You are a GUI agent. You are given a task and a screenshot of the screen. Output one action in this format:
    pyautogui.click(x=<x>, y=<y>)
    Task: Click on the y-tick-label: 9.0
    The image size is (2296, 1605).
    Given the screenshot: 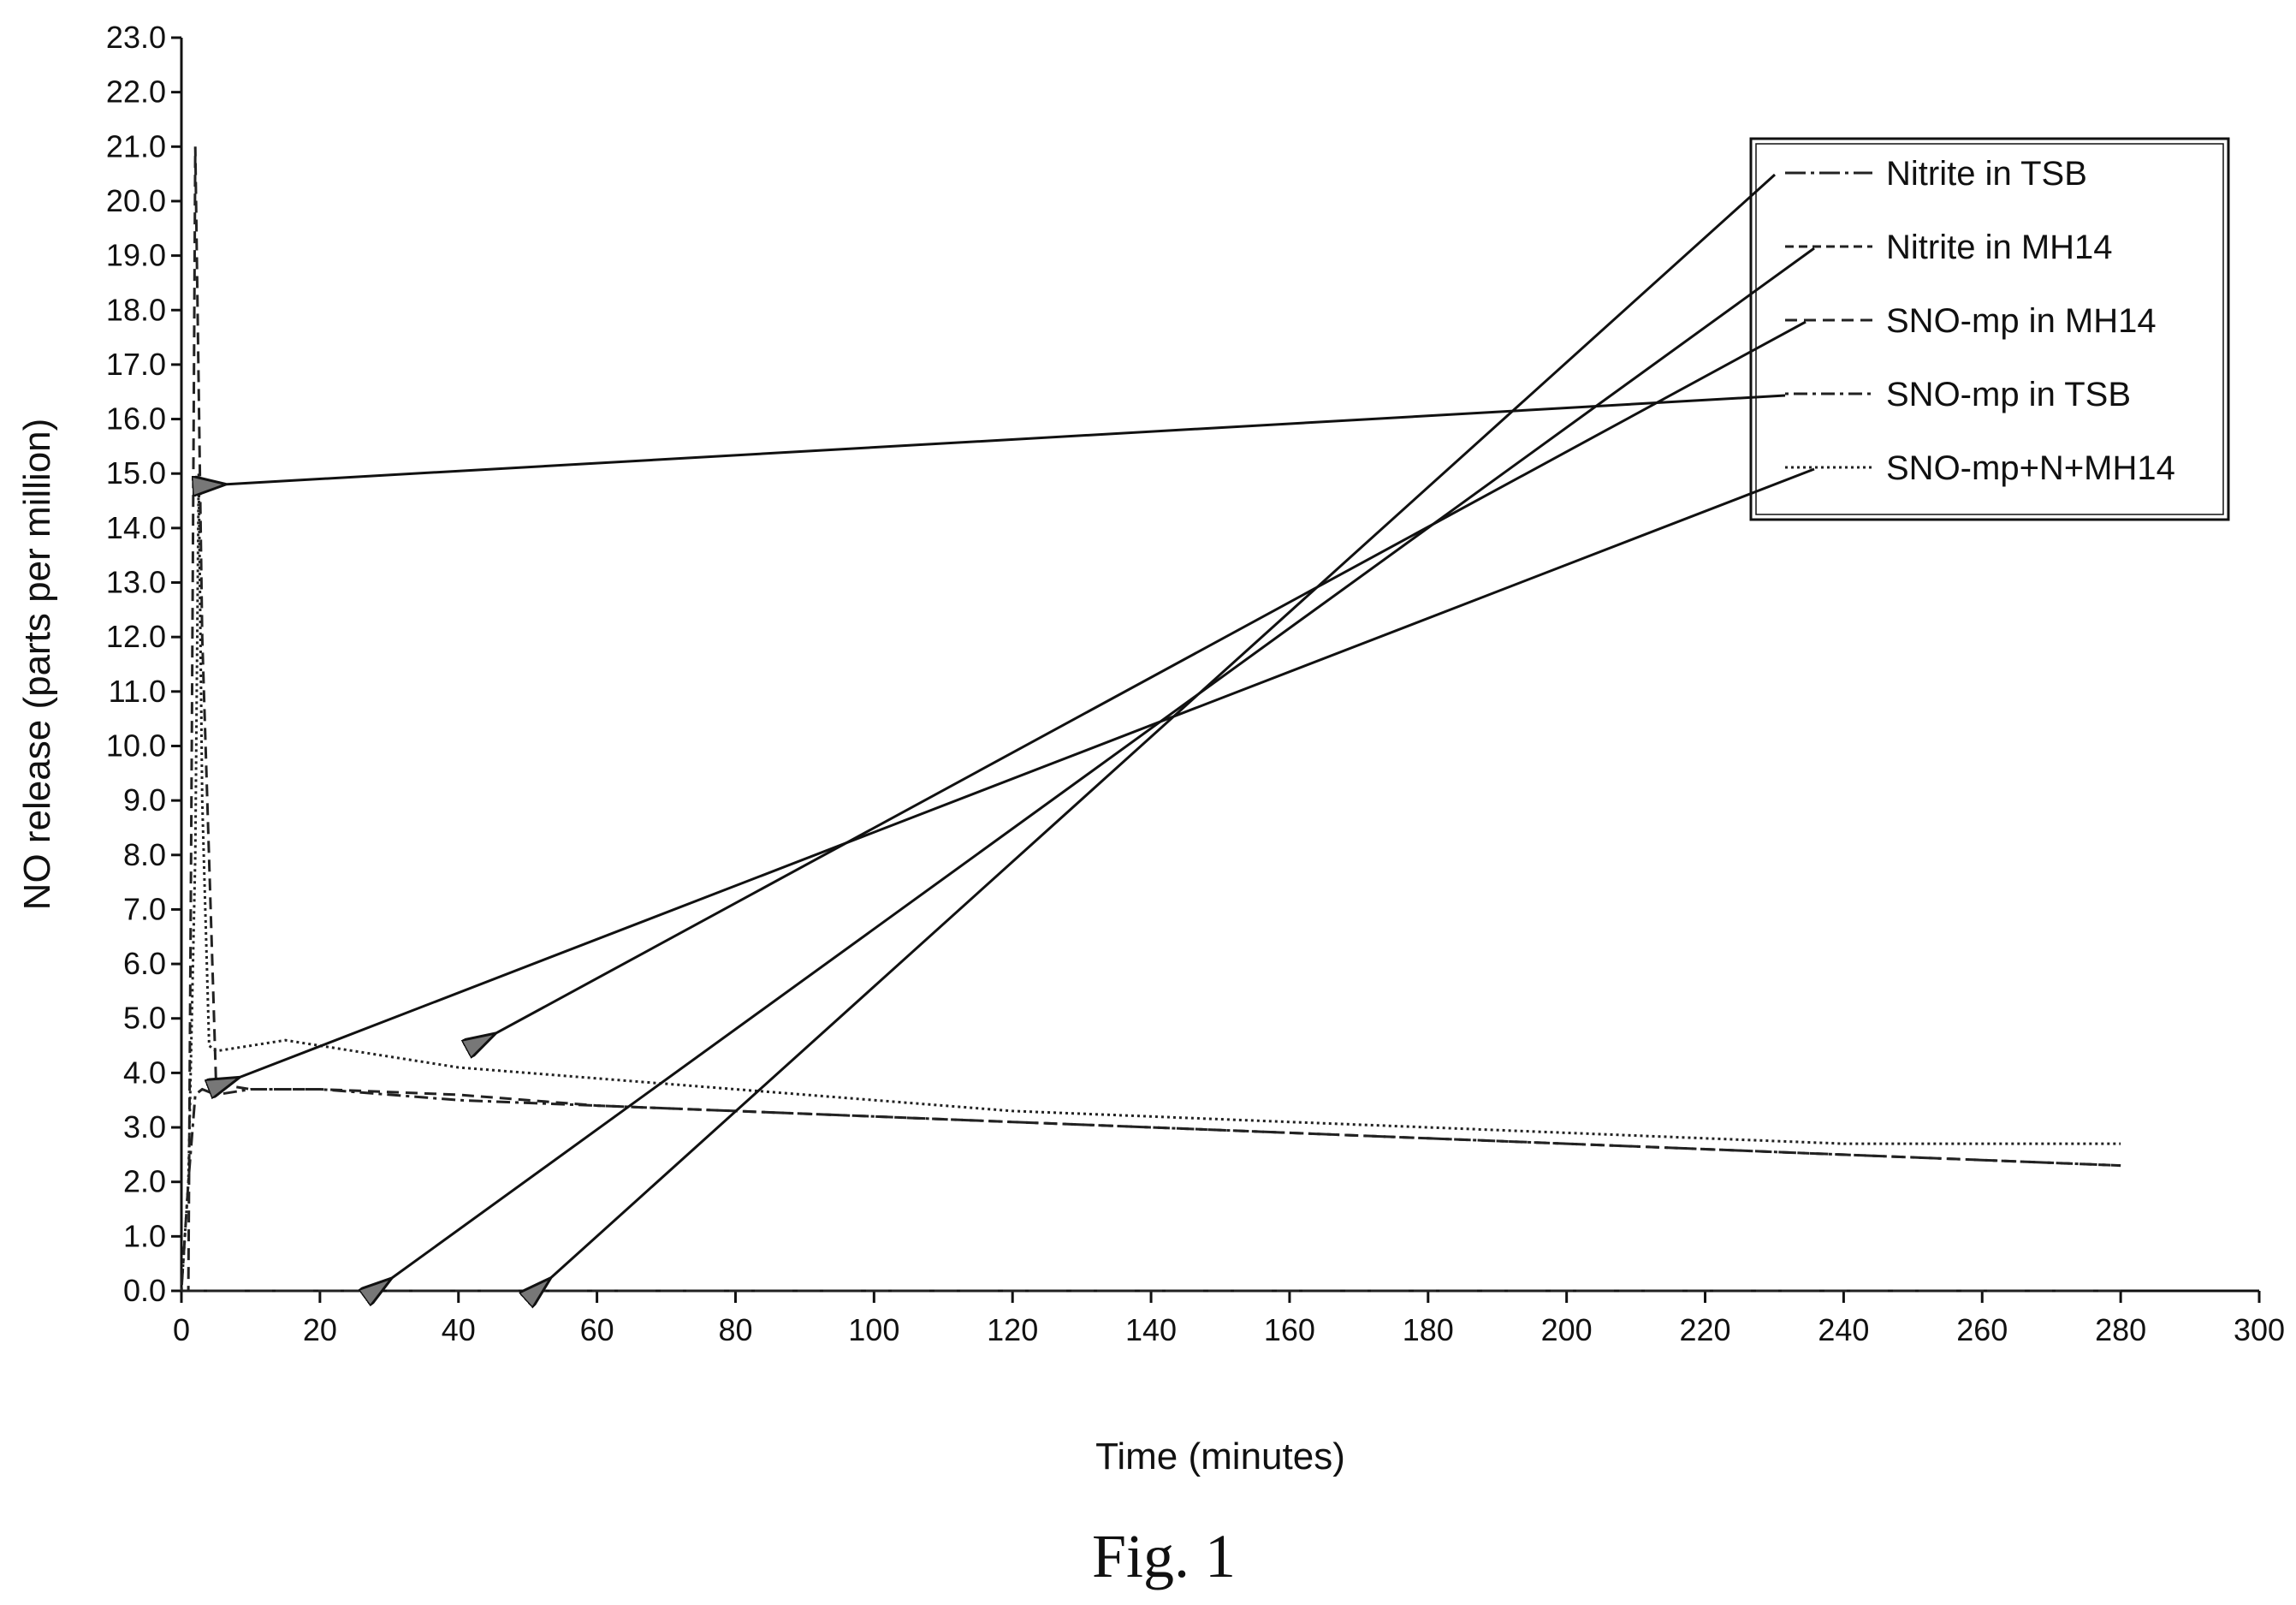 What is the action you would take?
    pyautogui.click(x=144, y=799)
    